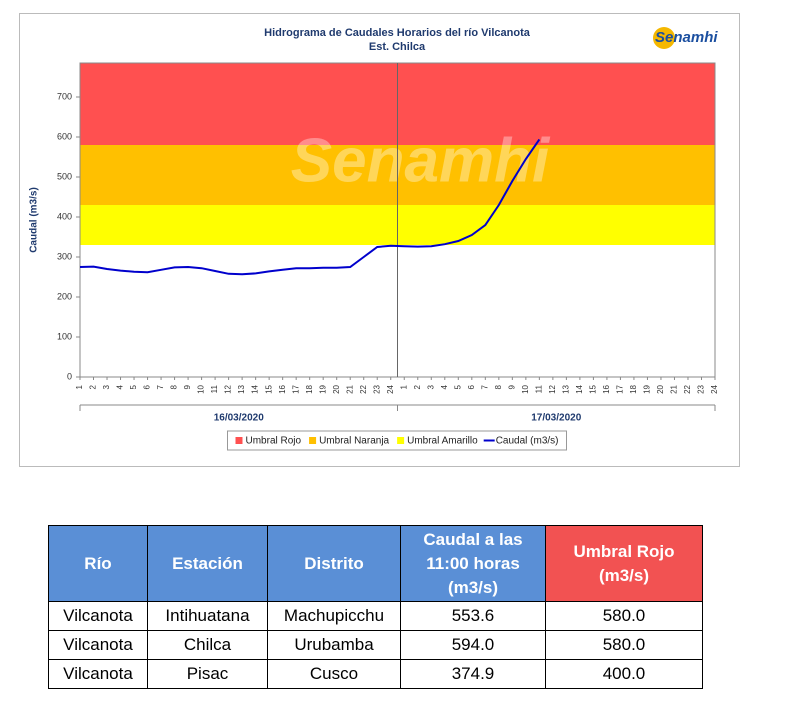  I want to click on table-row: Vilcanota Chilca Urubamba 594.0 580.0, so click(375, 645).